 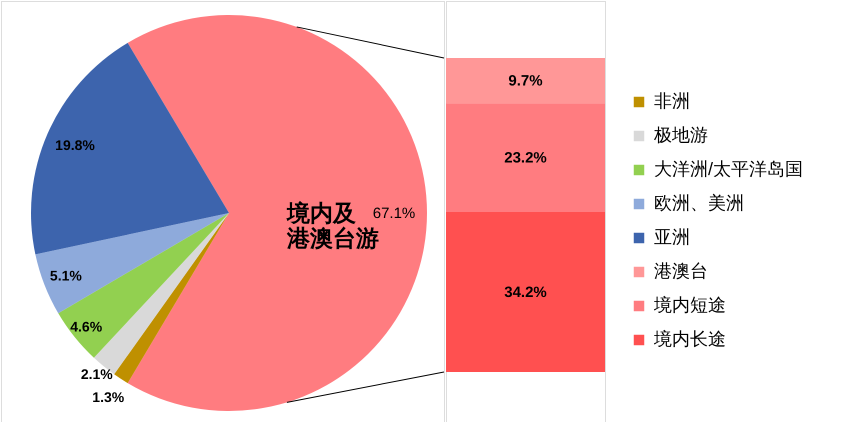 I want to click on legend-label: 港澳台, so click(x=681, y=271).